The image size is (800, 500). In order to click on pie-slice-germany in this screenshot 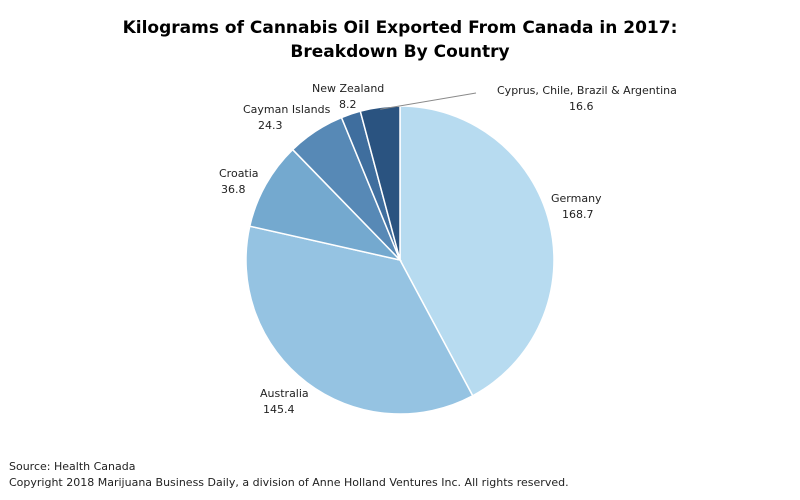, I will do `click(477, 251)`.